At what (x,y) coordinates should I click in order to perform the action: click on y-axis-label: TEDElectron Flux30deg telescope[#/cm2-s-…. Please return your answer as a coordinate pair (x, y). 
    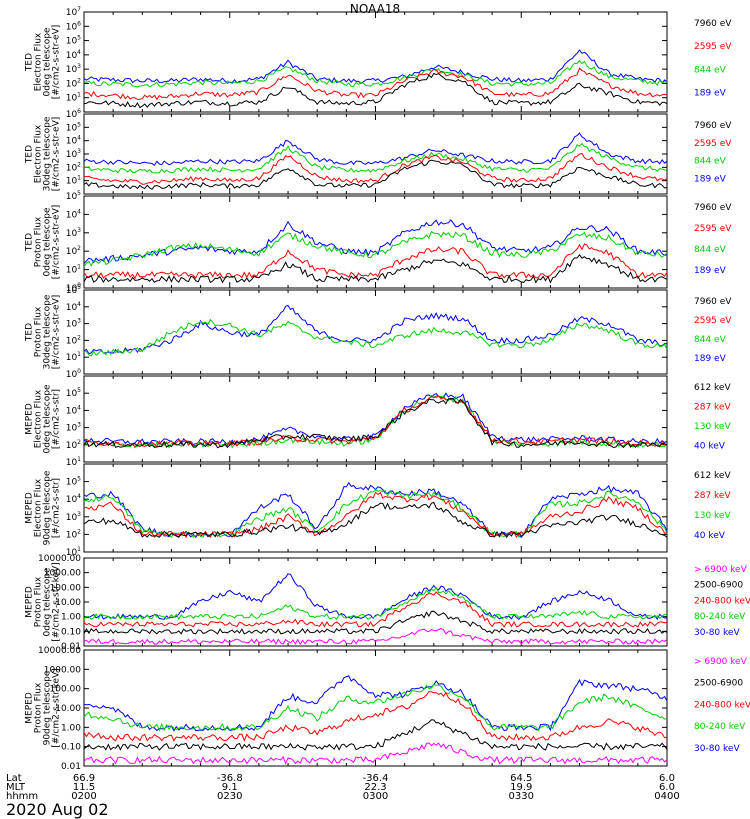
    Looking at the image, I should click on (43, 153).